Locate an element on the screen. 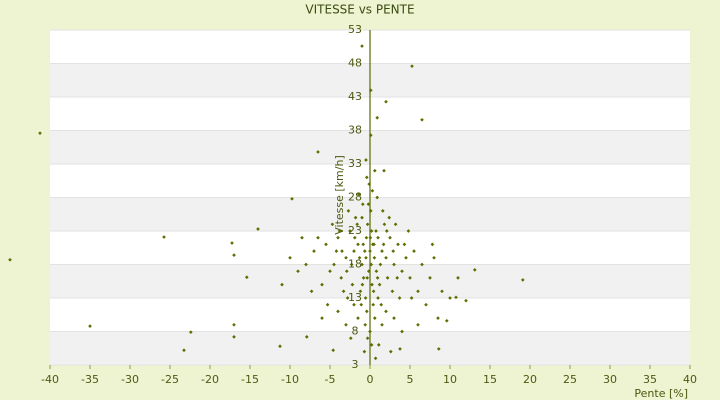 The image size is (720, 400). x-tick-label: -5 is located at coordinates (330, 379).